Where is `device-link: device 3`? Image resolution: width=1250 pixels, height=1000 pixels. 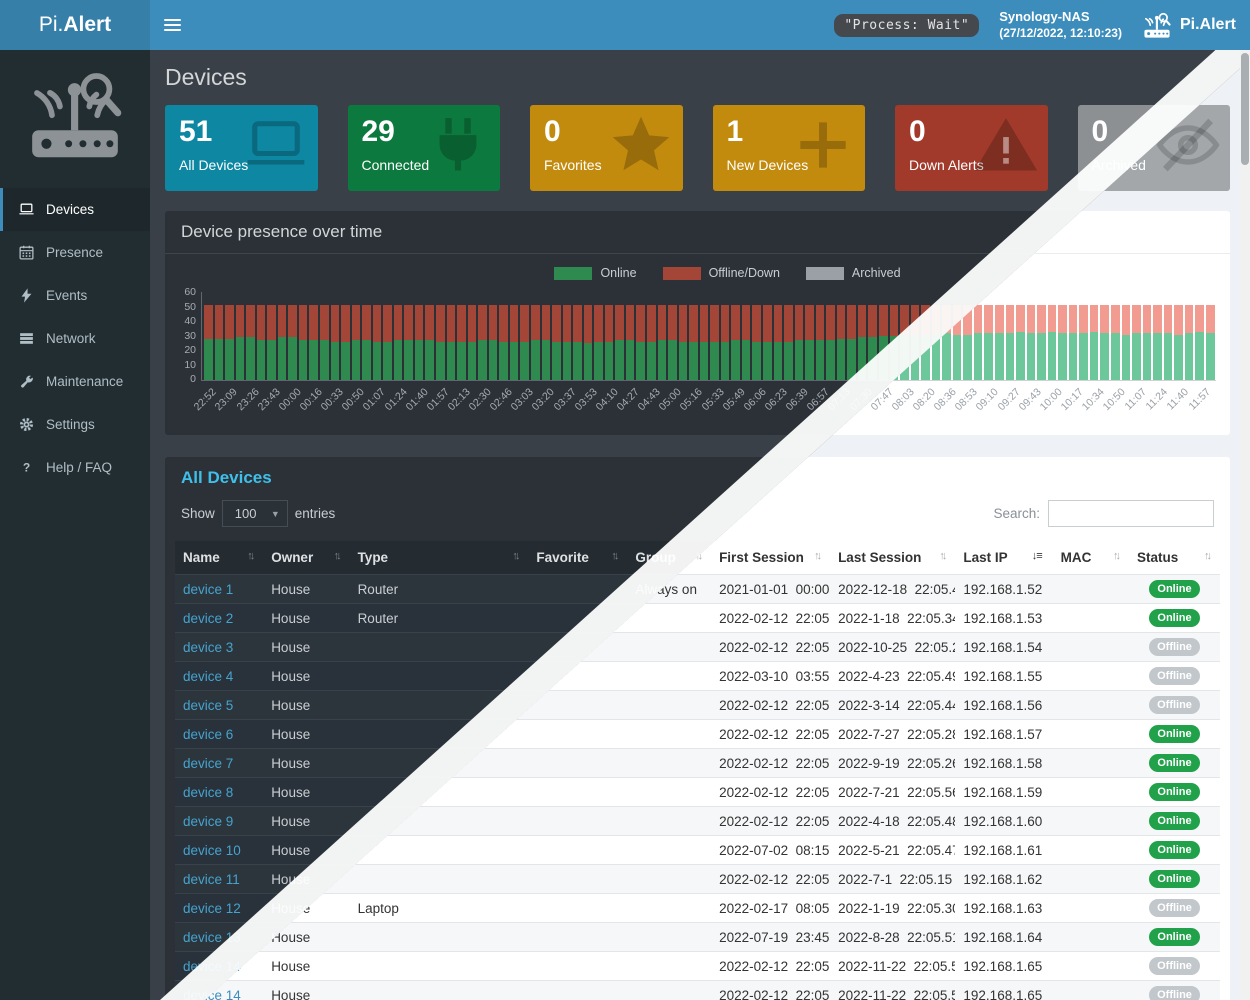 device-link: device 3 is located at coordinates (208, 647).